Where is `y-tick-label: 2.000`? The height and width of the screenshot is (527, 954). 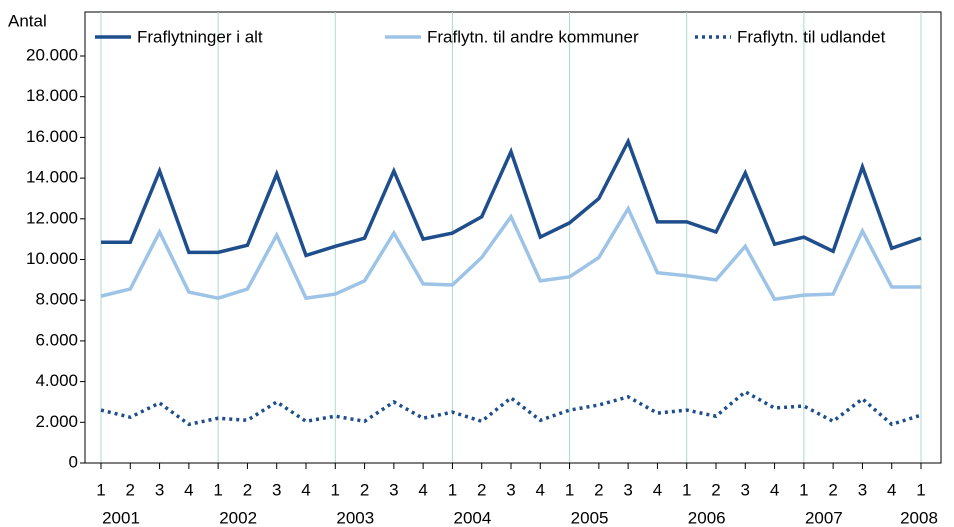 y-tick-label: 2.000 is located at coordinates (56, 421).